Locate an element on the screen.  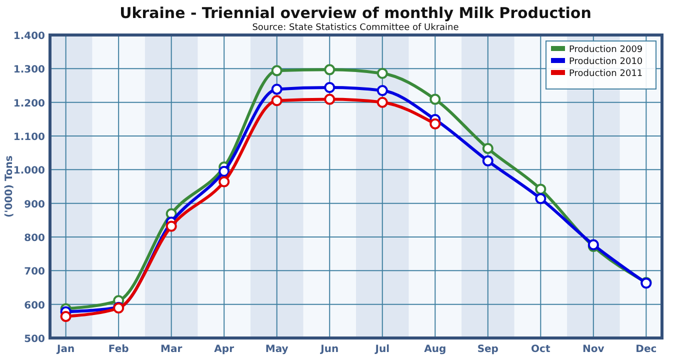
x-tick-label: Mar is located at coordinates (171, 349).